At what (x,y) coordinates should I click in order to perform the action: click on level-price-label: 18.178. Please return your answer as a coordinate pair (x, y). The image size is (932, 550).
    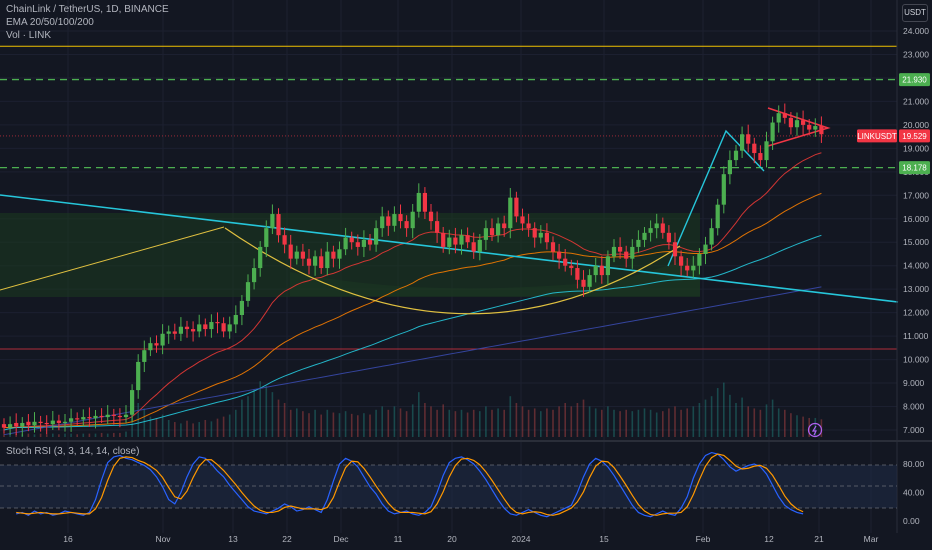
    Looking at the image, I should click on (914, 168).